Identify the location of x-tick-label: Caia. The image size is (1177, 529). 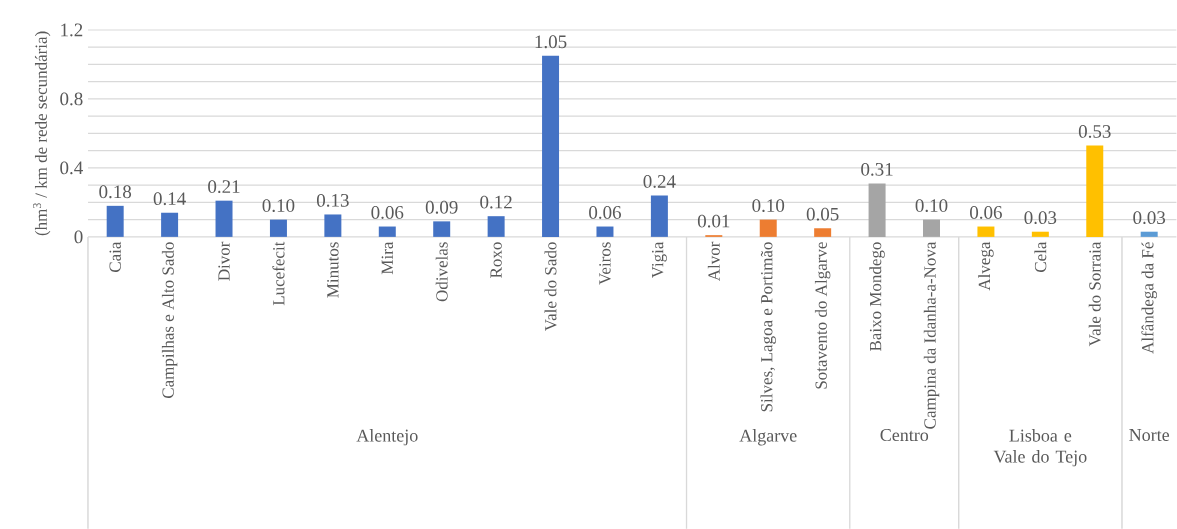
(115, 256).